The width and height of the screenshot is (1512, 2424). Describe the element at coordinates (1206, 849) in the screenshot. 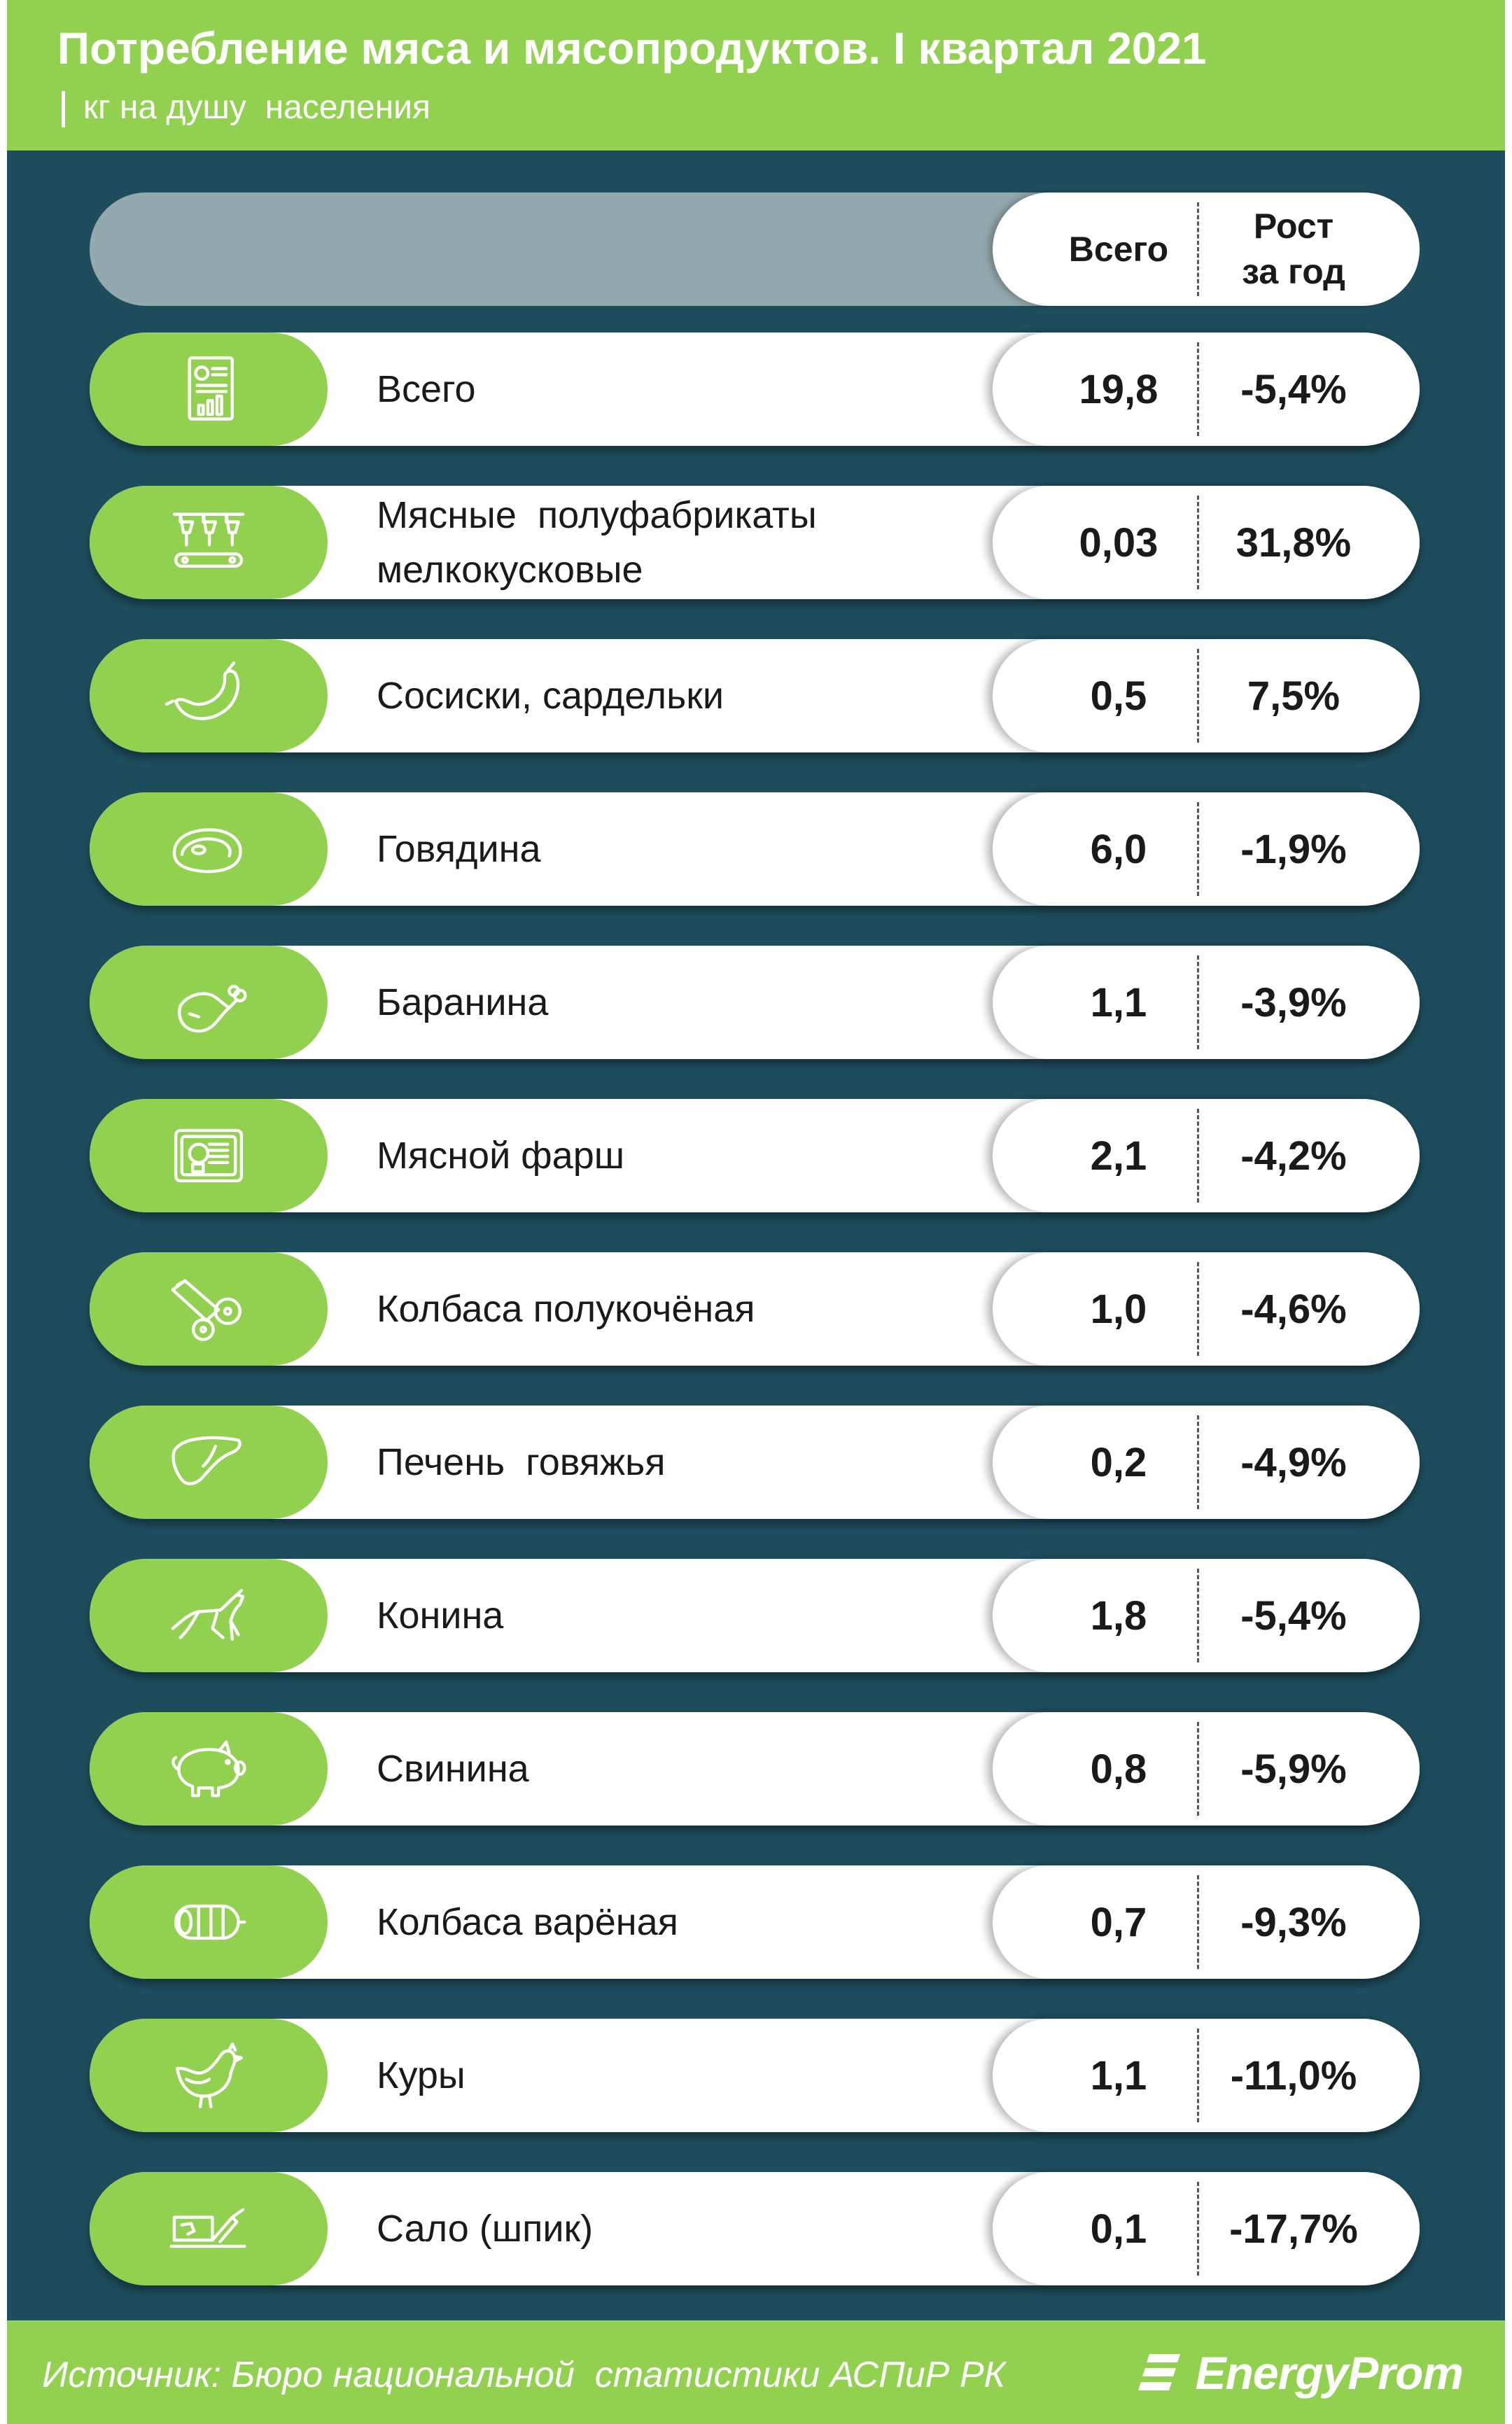

I see `row-values: 6,0 -1,9%` at that location.